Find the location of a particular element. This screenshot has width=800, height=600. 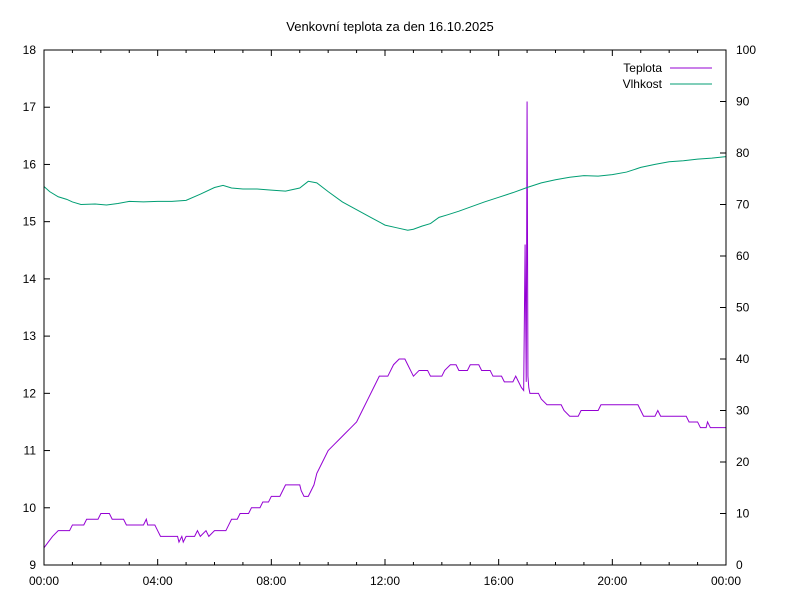

y-tick-label: 18 is located at coordinates (30, 50).